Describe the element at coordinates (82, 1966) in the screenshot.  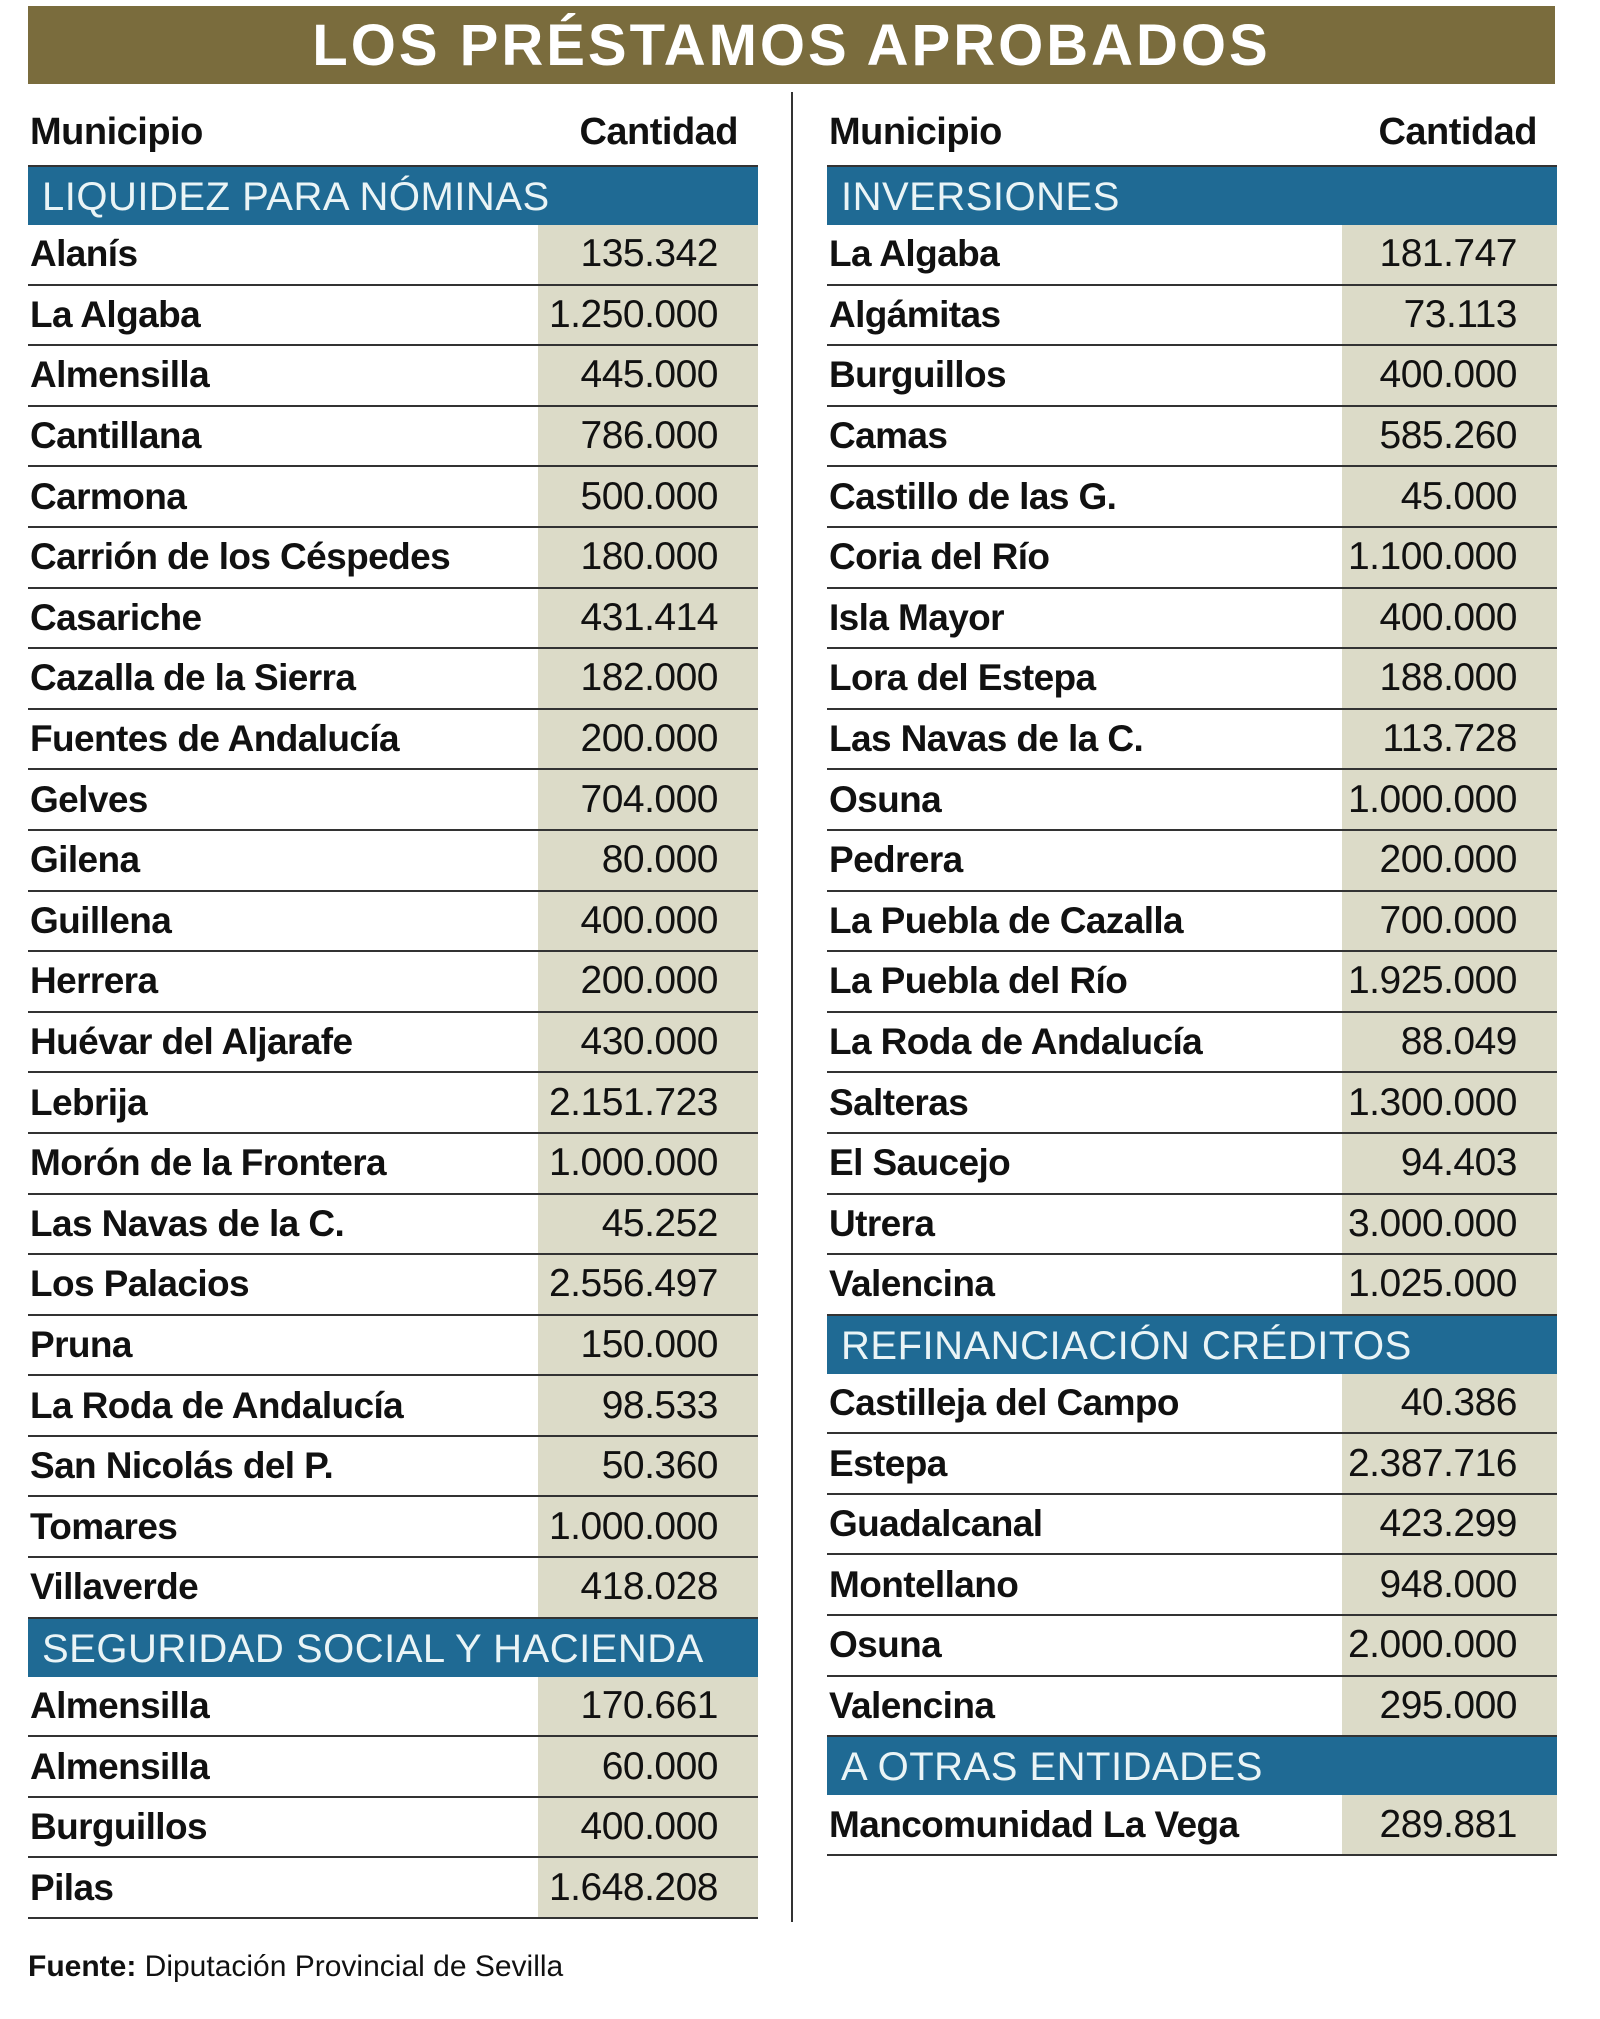
I see `source-label: Fuente:` at that location.